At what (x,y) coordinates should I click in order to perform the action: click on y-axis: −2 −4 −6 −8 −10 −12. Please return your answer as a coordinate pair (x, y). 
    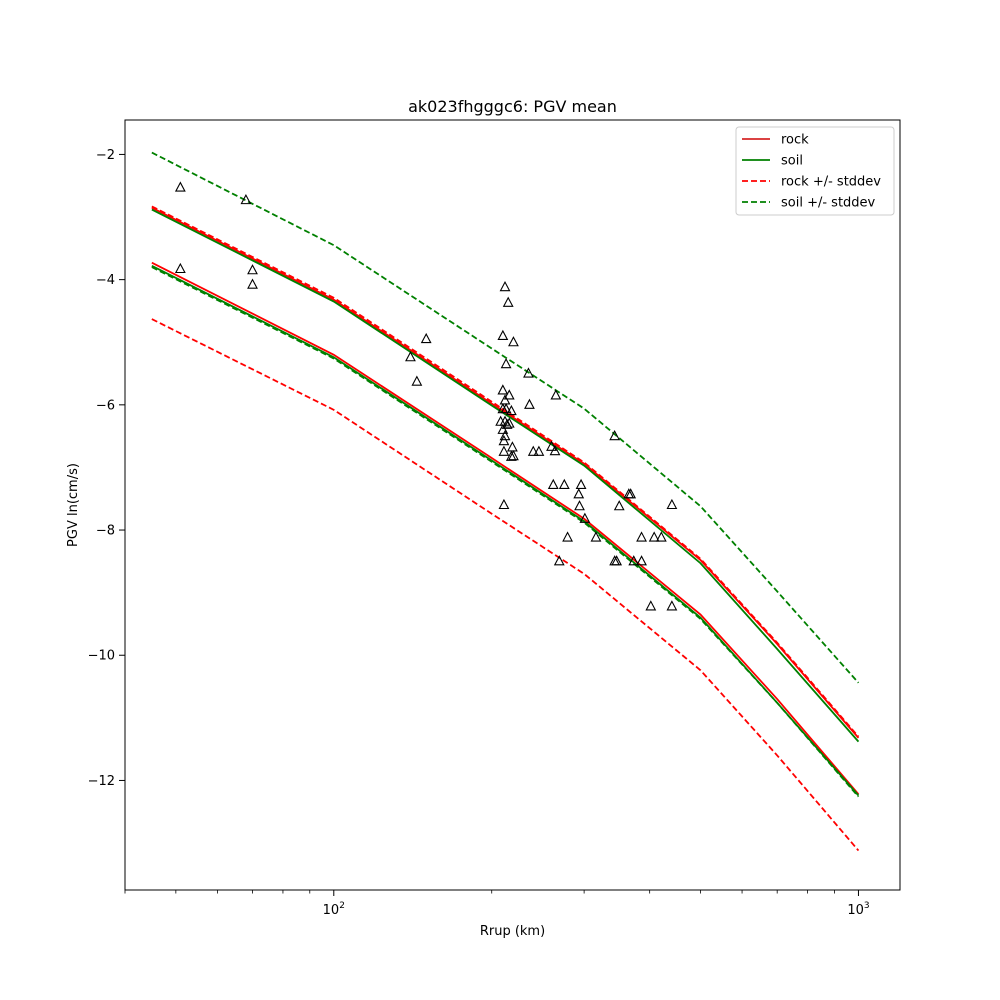
    Looking at the image, I should click on (106, 468).